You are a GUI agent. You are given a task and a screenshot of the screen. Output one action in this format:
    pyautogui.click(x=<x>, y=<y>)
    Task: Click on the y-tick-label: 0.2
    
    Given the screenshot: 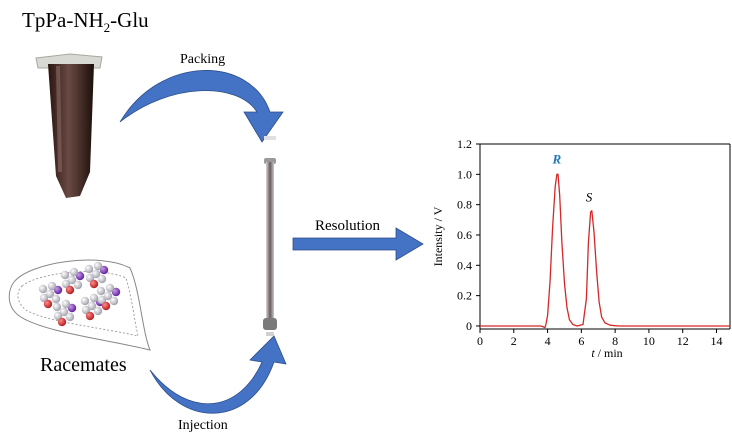 What is the action you would take?
    pyautogui.click(x=464, y=296)
    